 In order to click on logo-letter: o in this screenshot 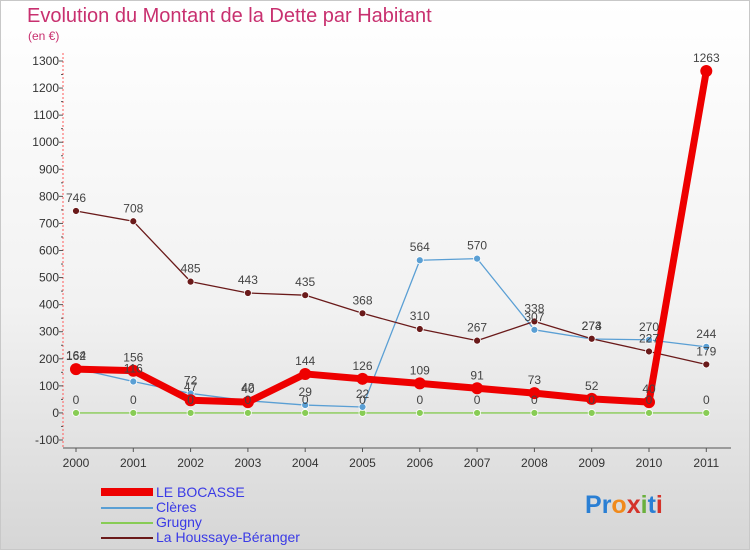, I will do `click(619, 505)`.